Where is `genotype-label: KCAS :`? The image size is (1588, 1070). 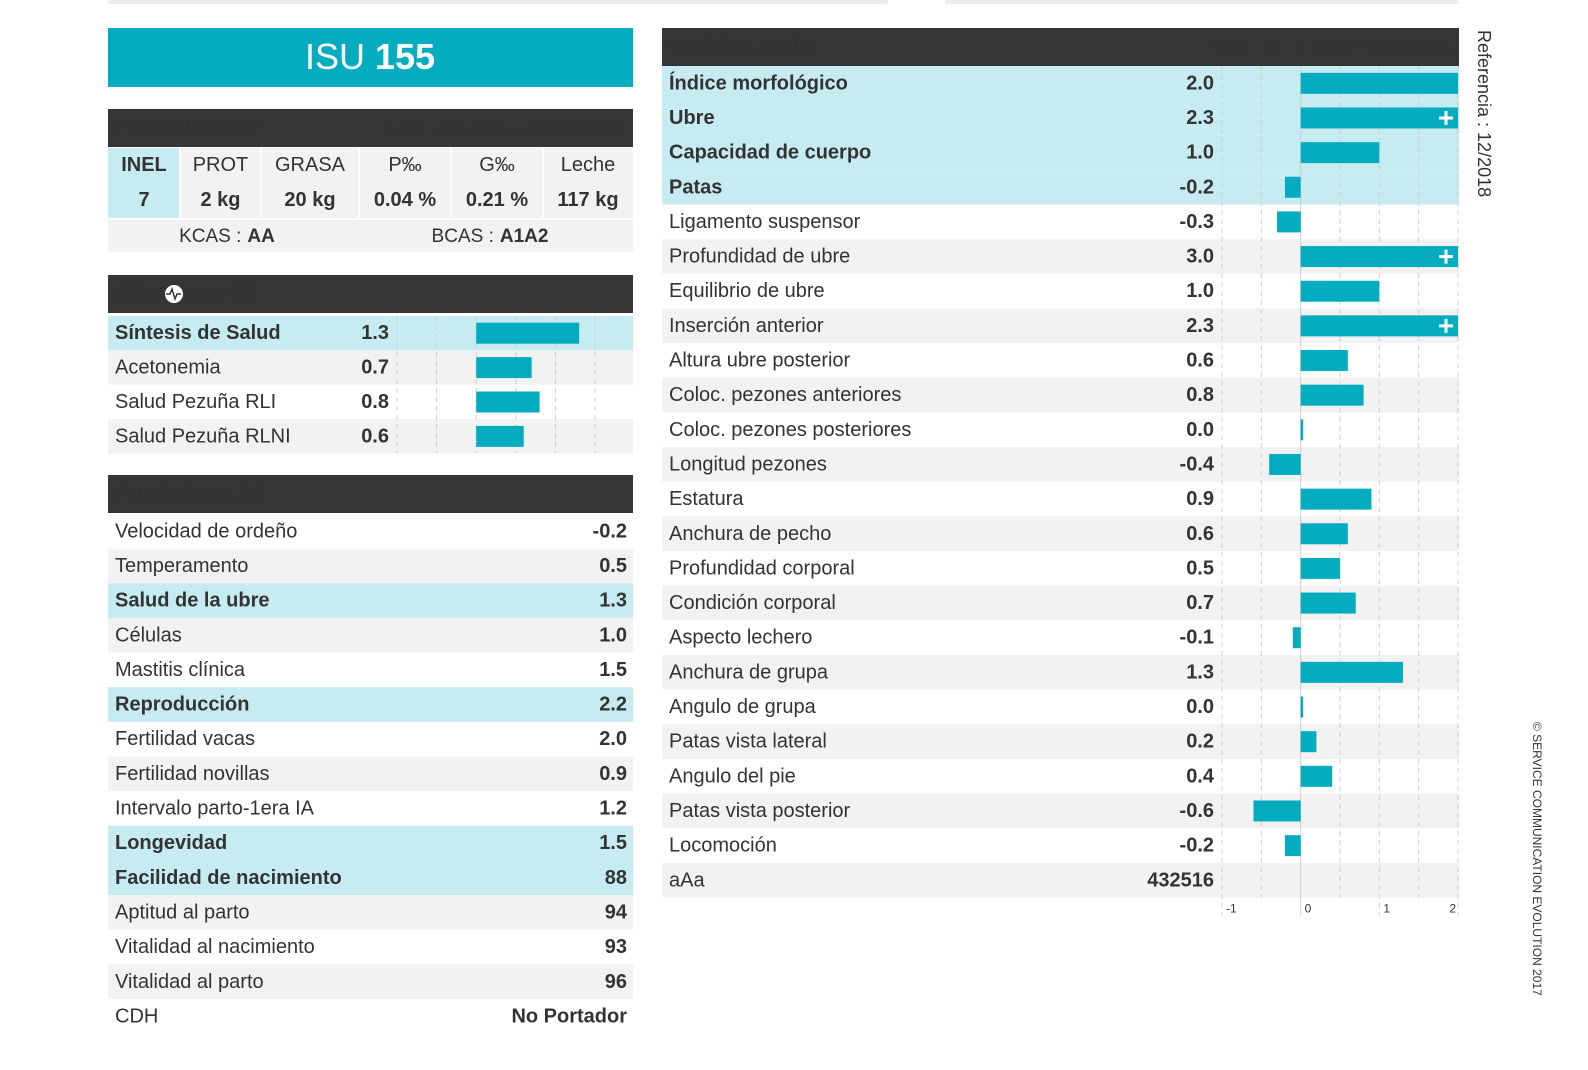 genotype-label: KCAS : is located at coordinates (210, 236).